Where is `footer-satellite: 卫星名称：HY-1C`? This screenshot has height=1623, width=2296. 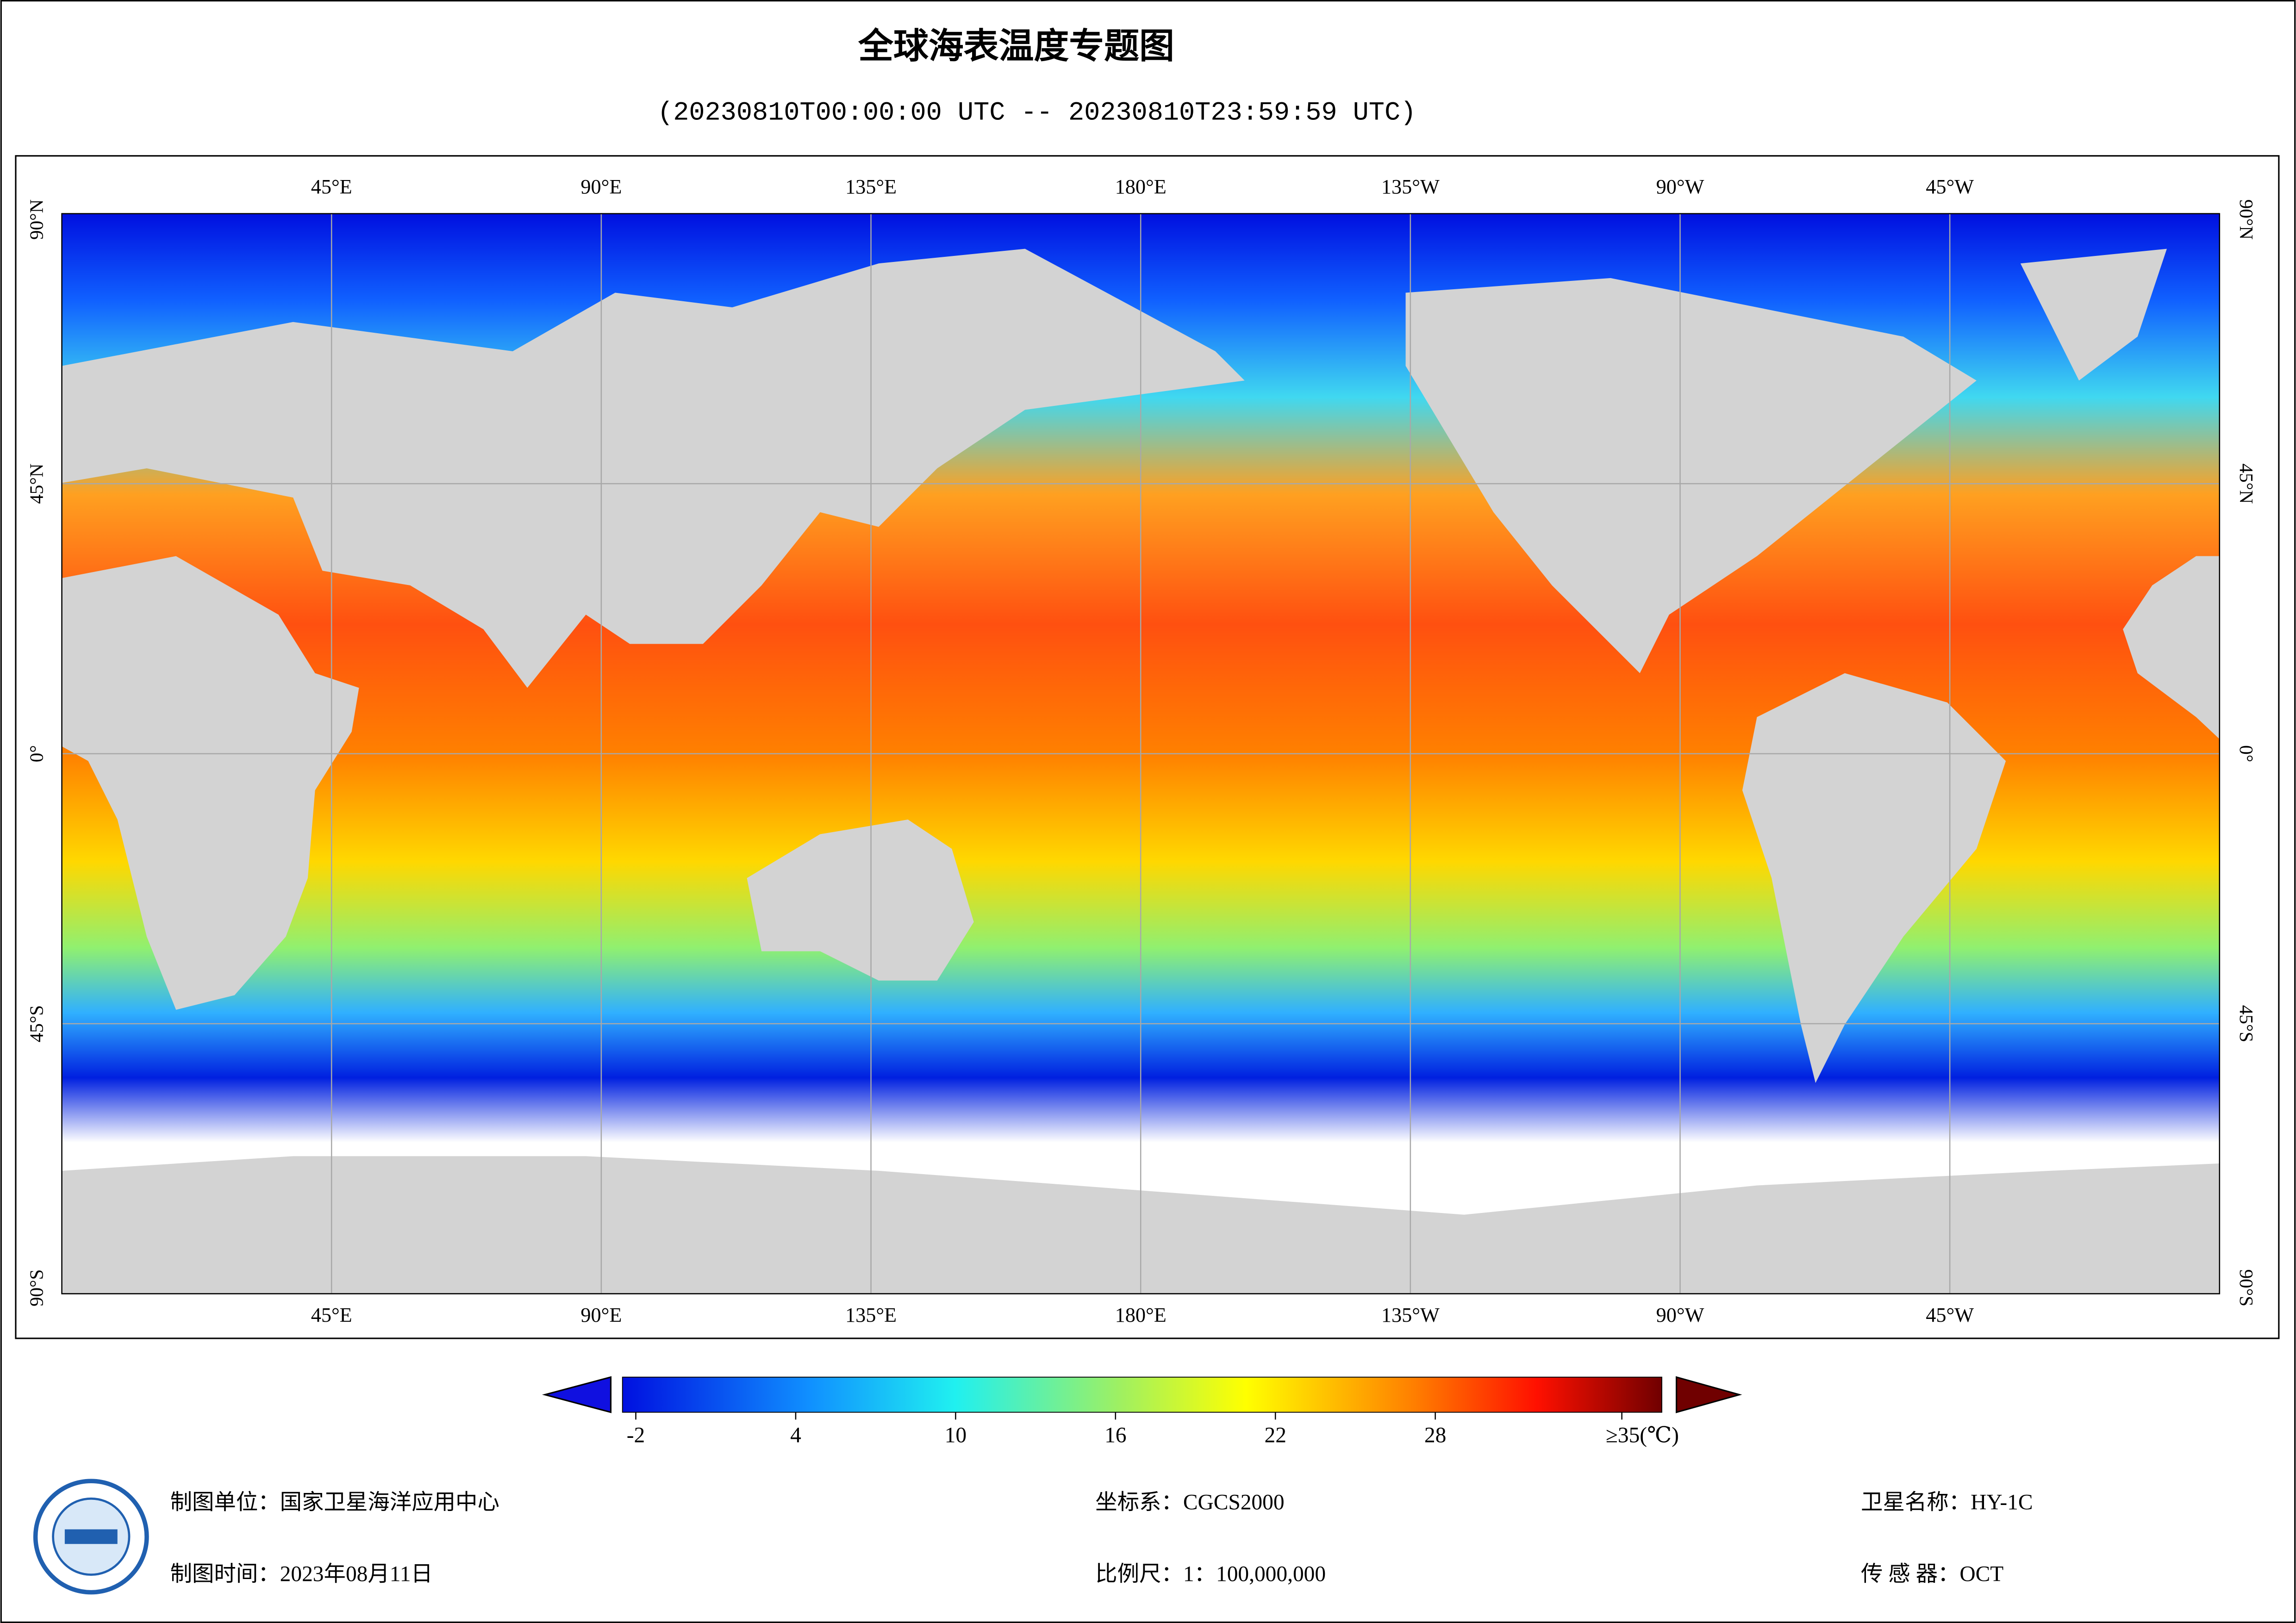
footer-satellite: 卫星名称：HY-1C is located at coordinates (1947, 1503).